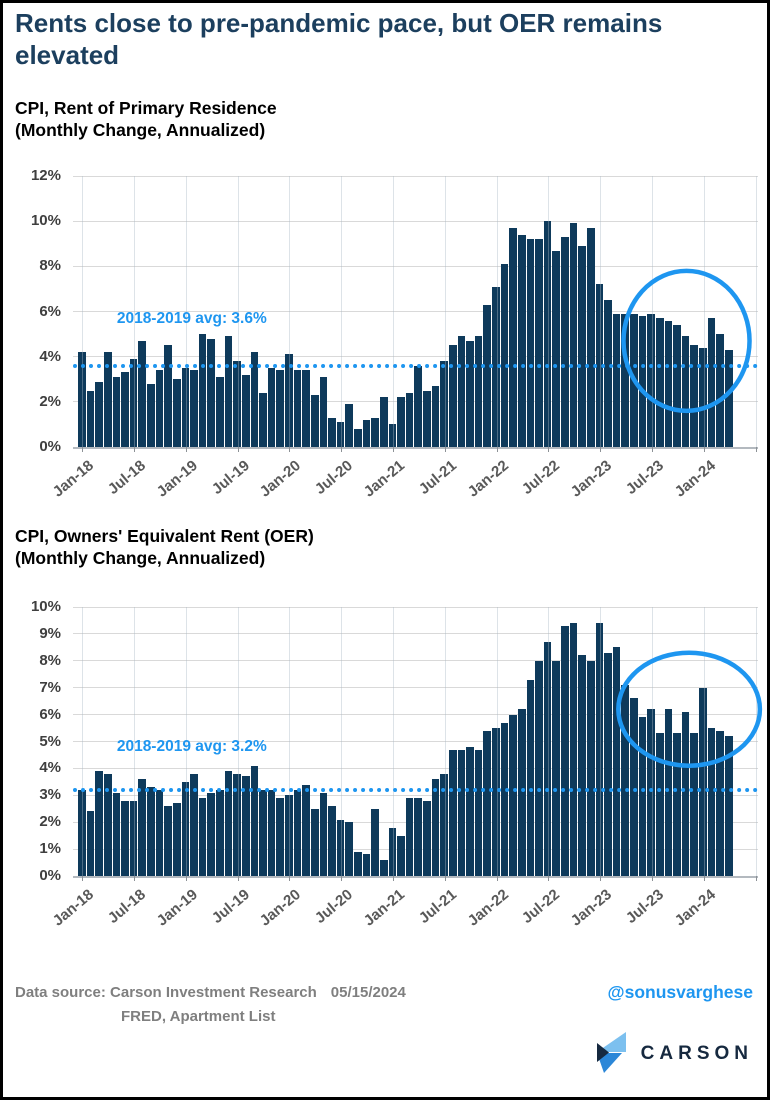  What do you see at coordinates (415, 365) in the screenshot?
I see `average-line` at bounding box center [415, 365].